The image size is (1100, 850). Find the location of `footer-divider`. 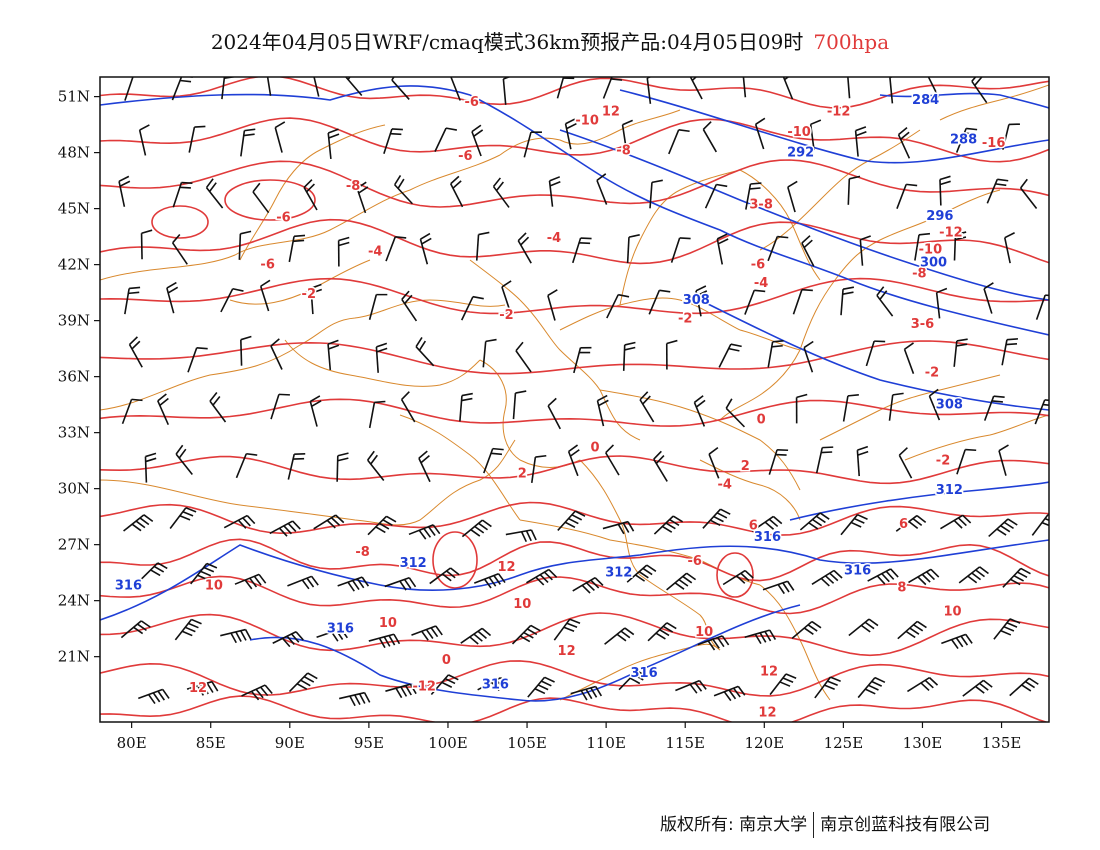

footer-divider is located at coordinates (814, 825).